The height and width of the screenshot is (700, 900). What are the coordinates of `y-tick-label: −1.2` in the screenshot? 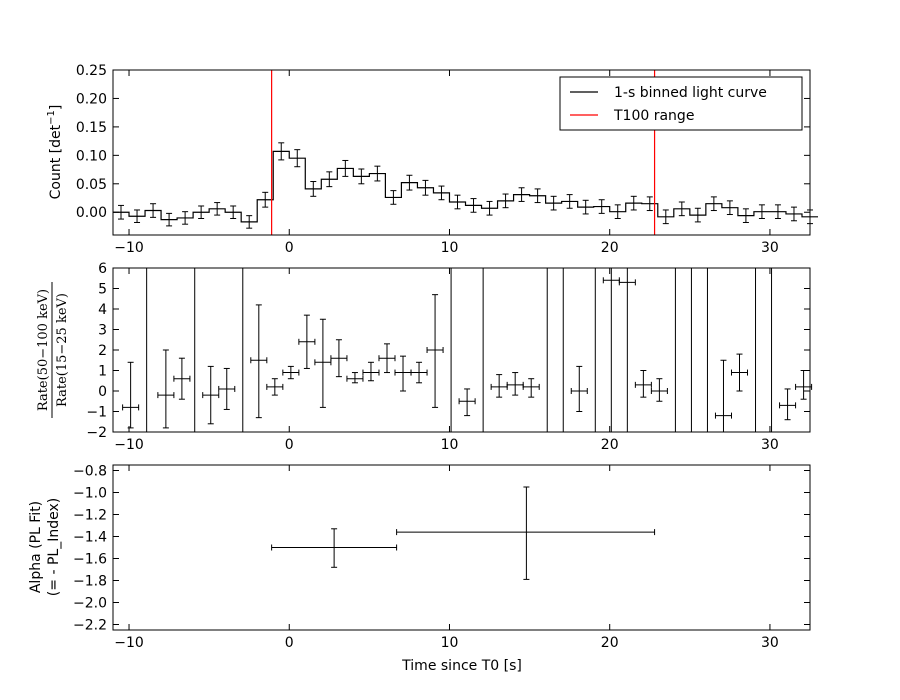 It's located at (90, 516).